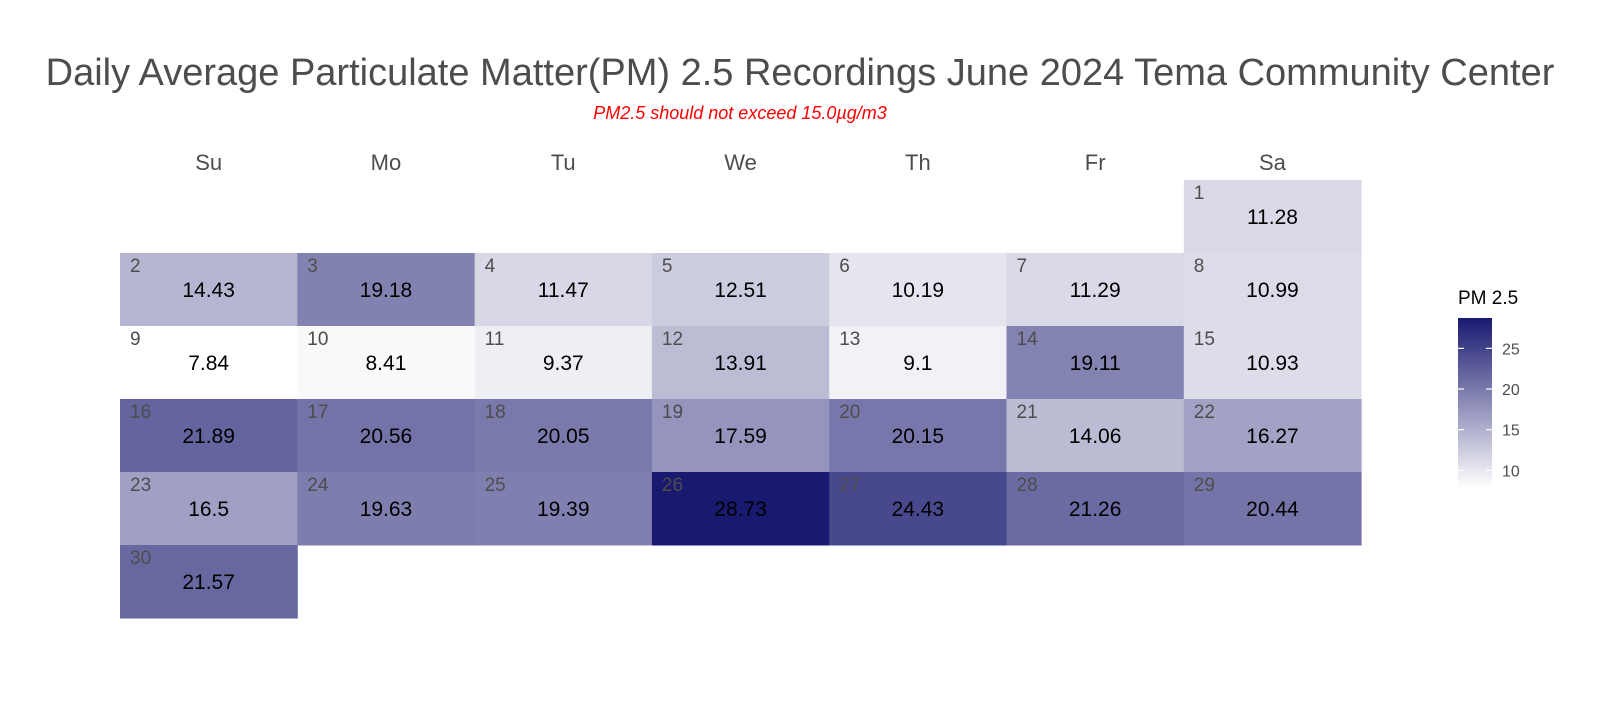  I want to click on day-number: 10, so click(317, 339).